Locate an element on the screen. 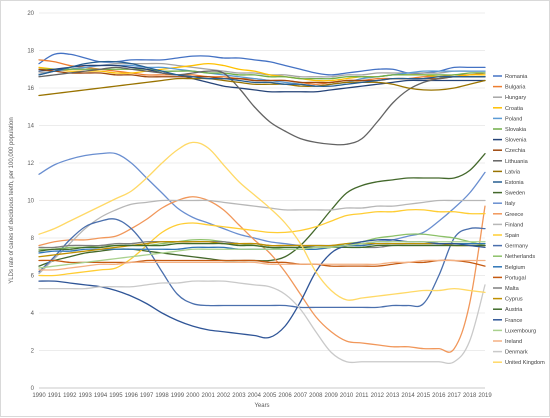  x-tick-label: 2003 is located at coordinates (239, 396).